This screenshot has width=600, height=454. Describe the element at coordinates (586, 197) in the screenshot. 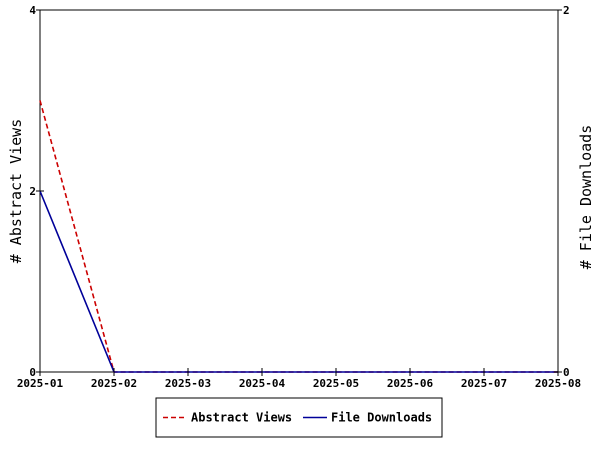

I see `y-axis-right-title: # File Downloads` at that location.